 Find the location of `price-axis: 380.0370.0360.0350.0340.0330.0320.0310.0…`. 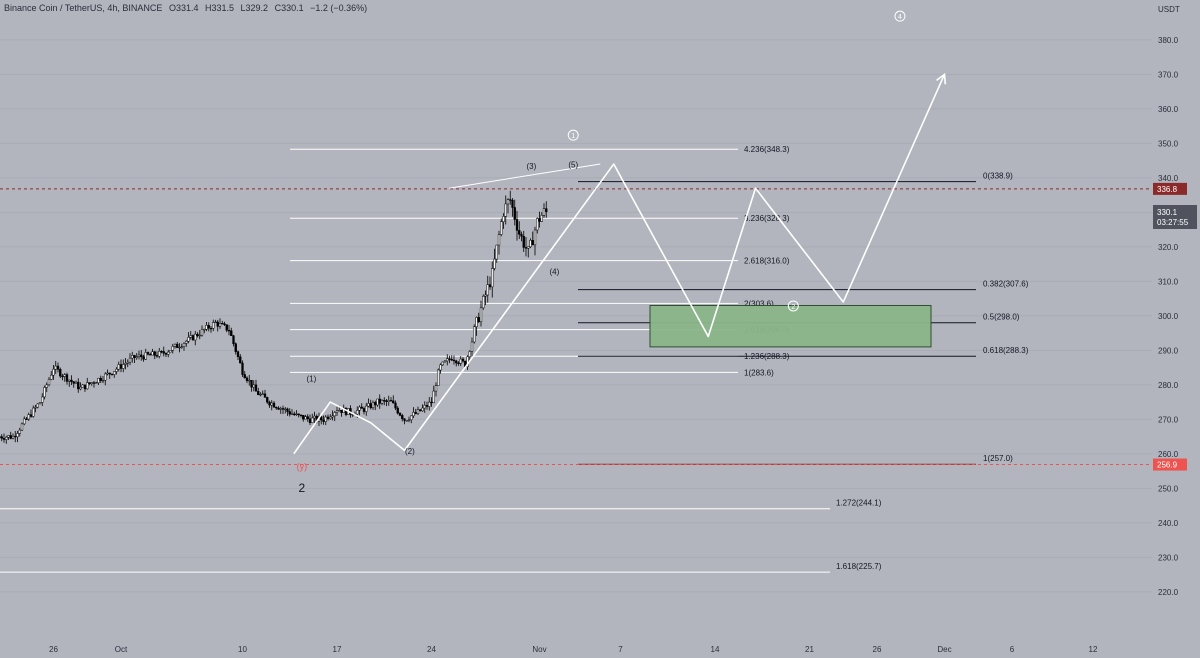

price-axis: 380.0370.0360.0350.0340.0330.0320.0310.0… is located at coordinates (1175, 316).